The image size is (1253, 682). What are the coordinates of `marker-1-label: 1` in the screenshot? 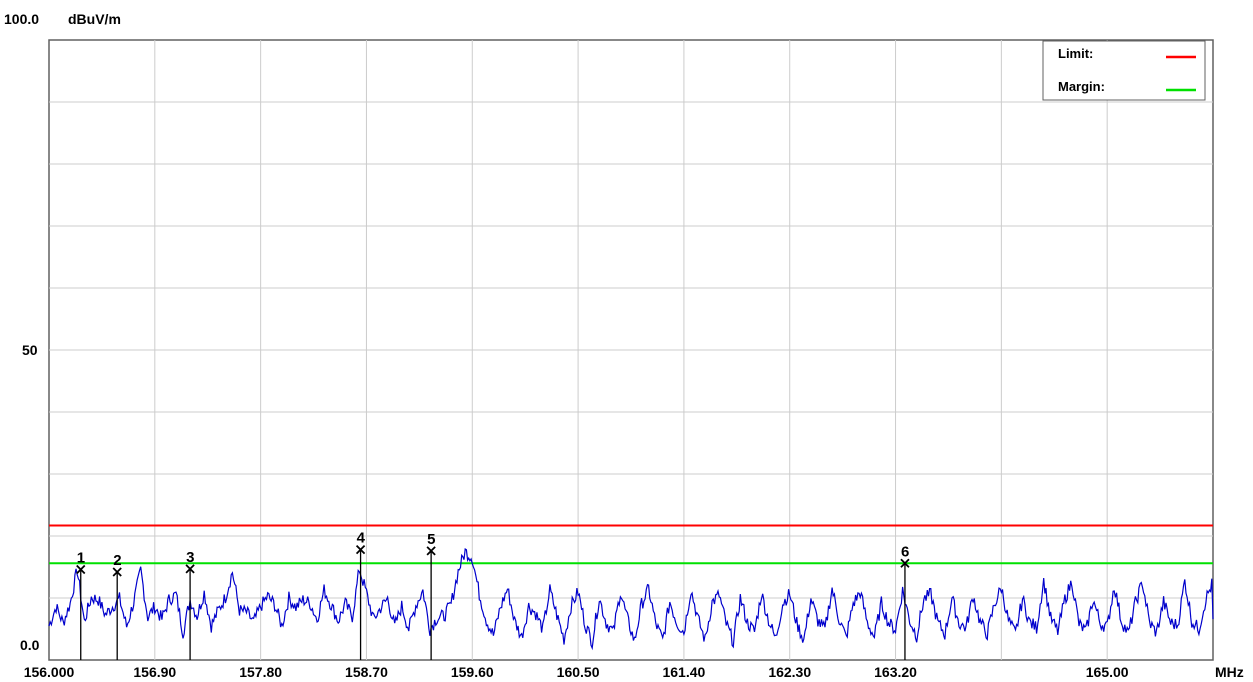 It's located at (81, 557).